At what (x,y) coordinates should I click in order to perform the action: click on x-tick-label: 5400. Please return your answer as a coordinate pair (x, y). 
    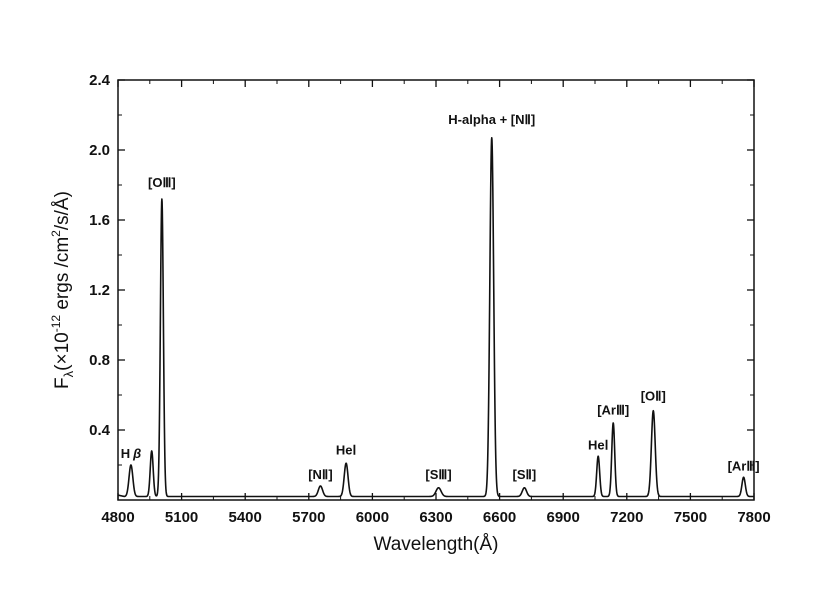
    Looking at the image, I should click on (245, 517).